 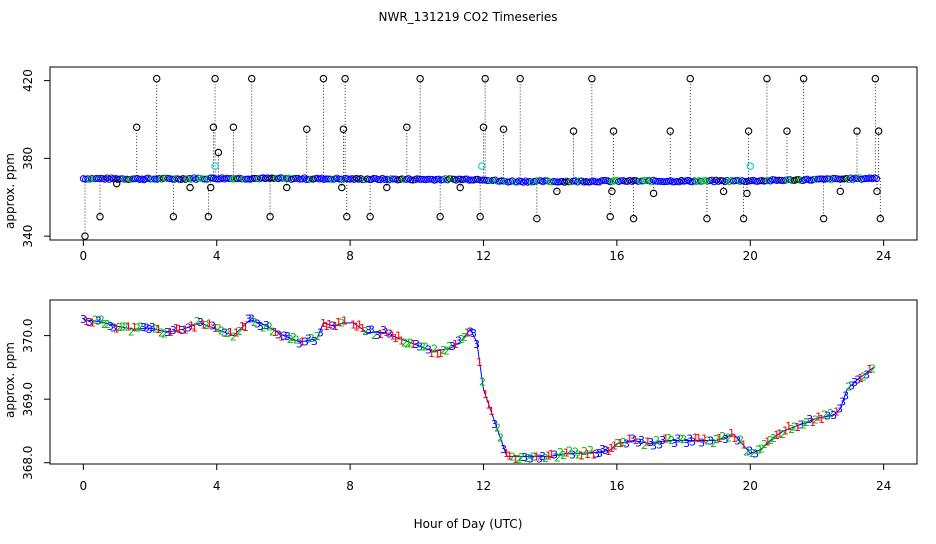 What do you see at coordinates (750, 486) in the screenshot?
I see `bottom-x-tick-label: 20` at bounding box center [750, 486].